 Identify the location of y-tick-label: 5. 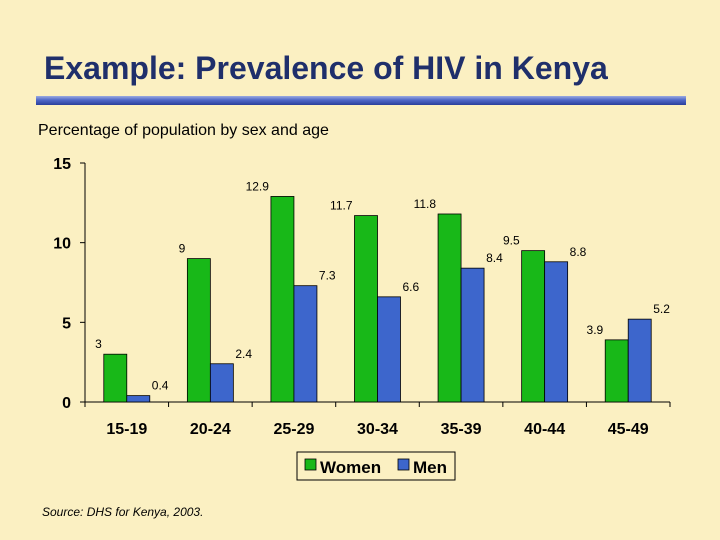
(66, 323).